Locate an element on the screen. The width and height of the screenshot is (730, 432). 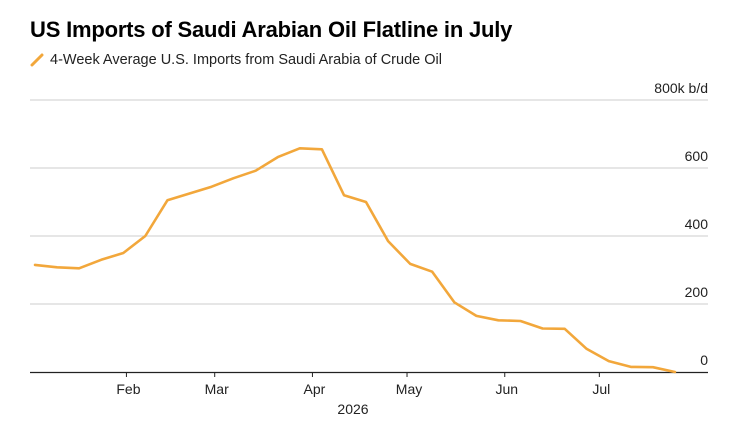
x-axis-label: 2026 is located at coordinates (352, 409).